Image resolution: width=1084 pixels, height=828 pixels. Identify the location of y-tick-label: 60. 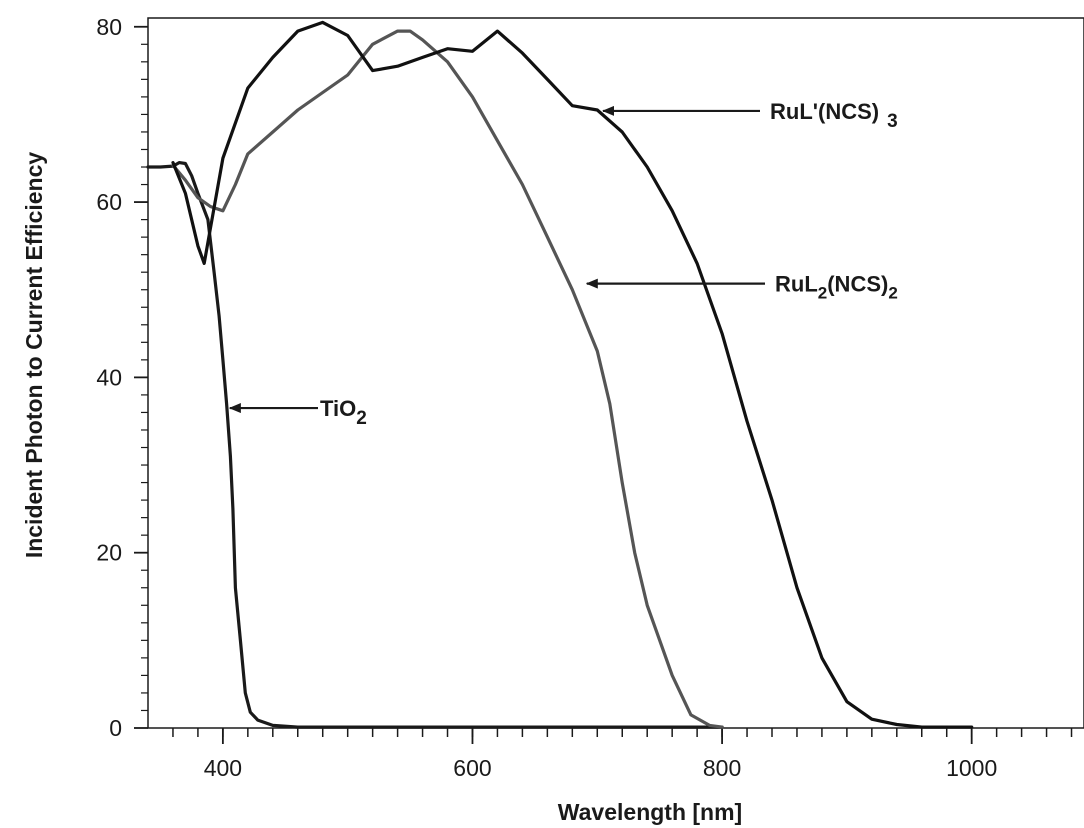
(109, 202).